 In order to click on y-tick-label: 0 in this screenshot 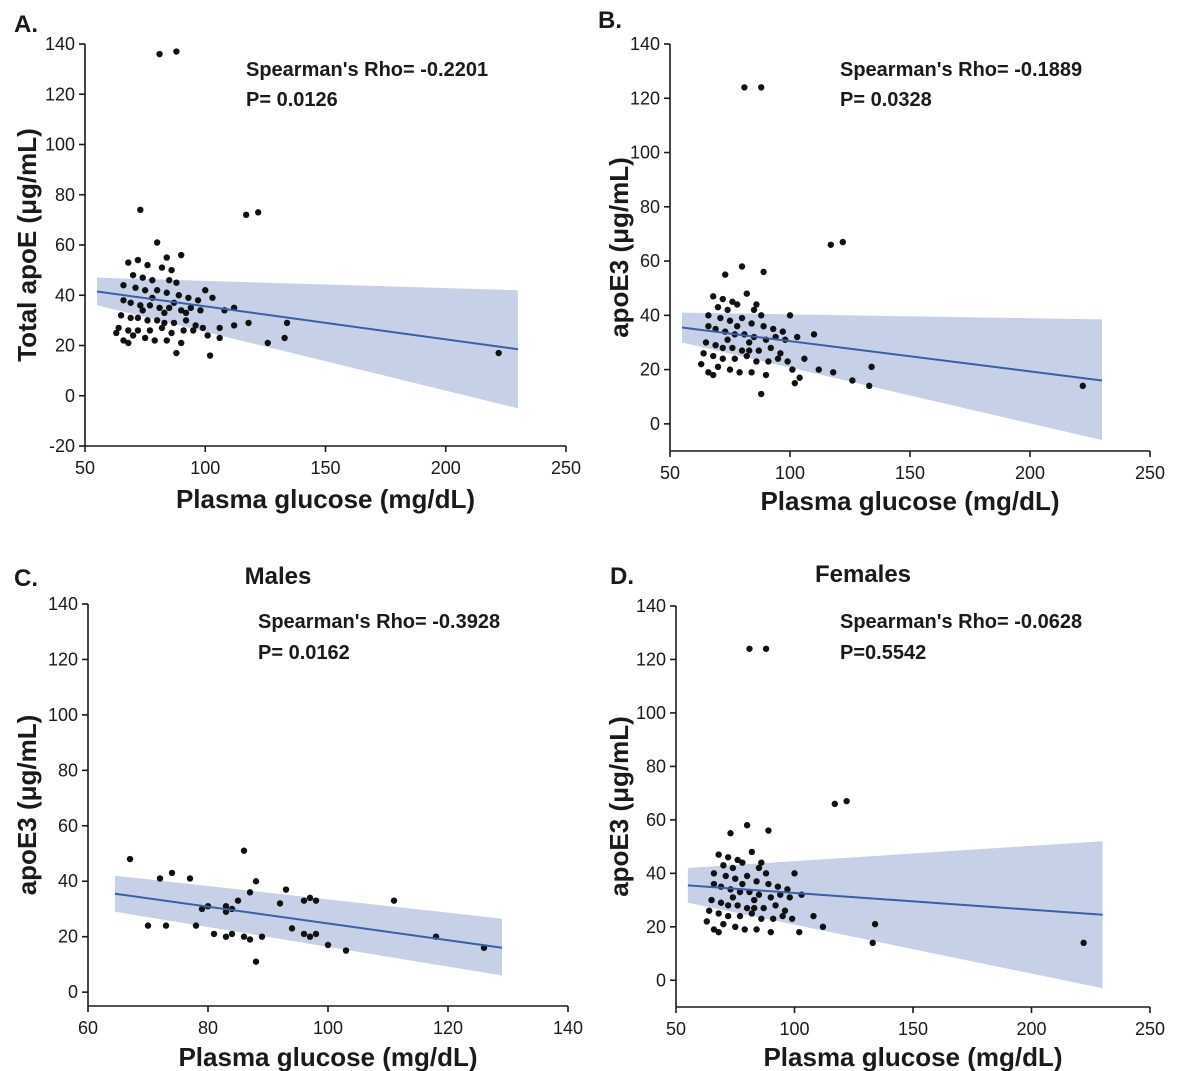, I will do `click(655, 424)`.